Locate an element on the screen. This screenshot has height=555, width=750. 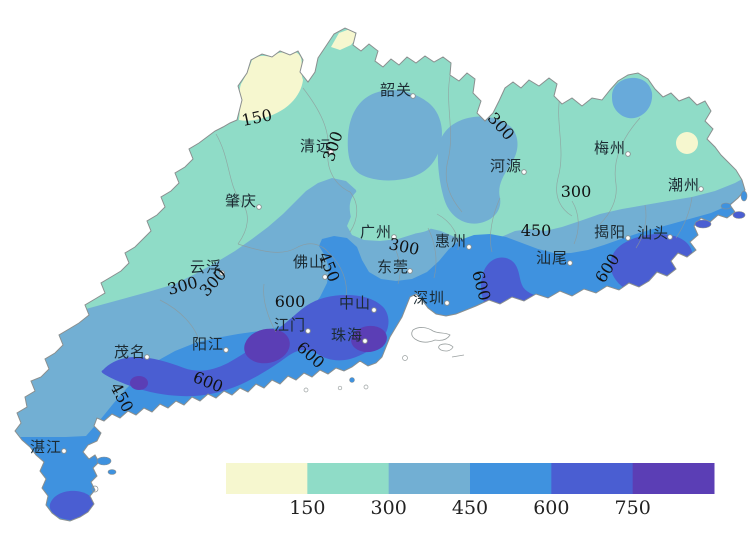
contour-label-600-10: 600 is located at coordinates (290, 301).